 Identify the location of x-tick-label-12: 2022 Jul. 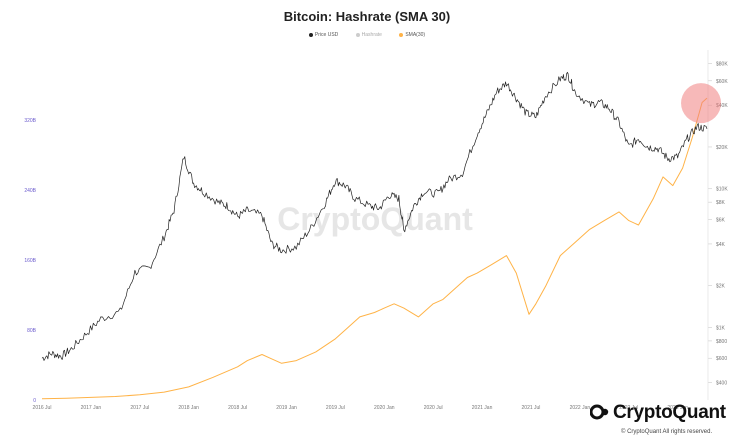
(628, 408).